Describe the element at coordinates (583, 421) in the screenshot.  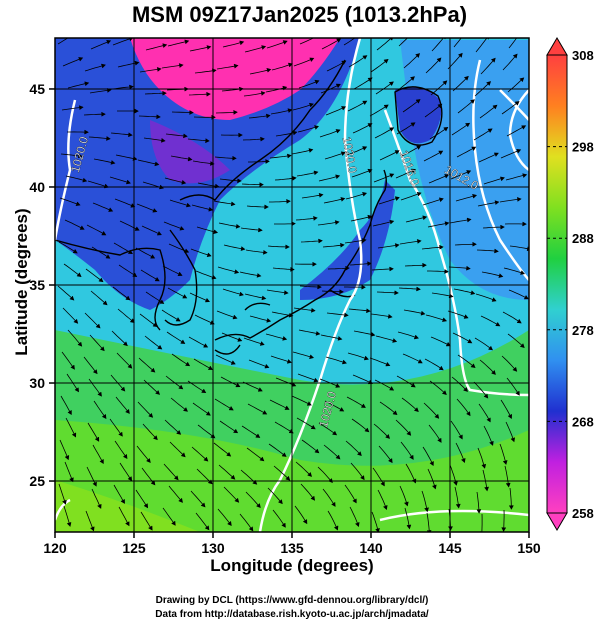
I see `colorbar-tick-label: 268` at that location.